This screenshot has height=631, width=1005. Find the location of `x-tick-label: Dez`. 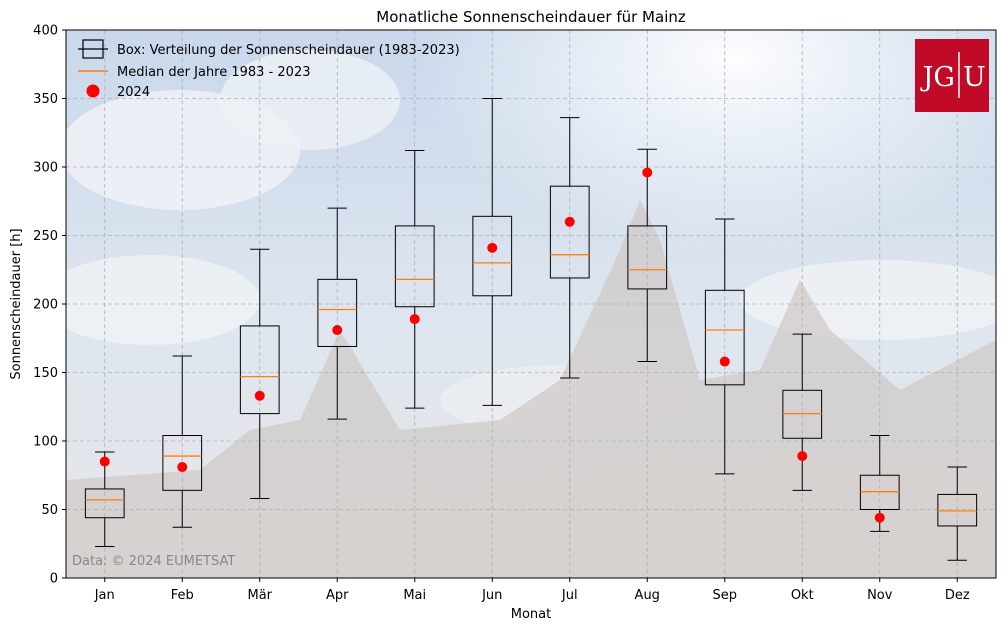

x-tick-label: Dez is located at coordinates (957, 595).